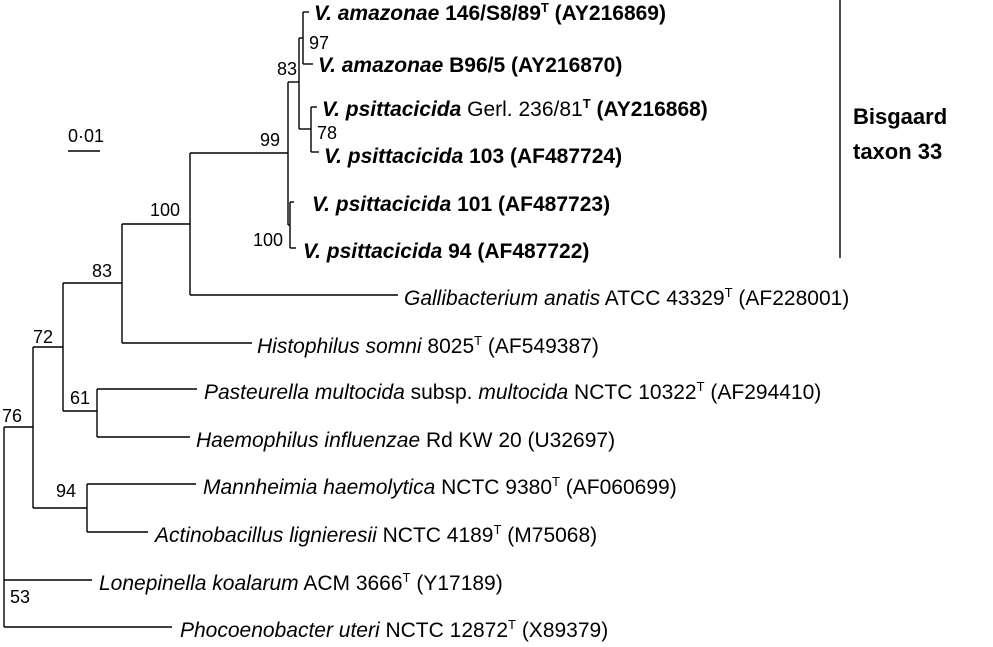 The height and width of the screenshot is (647, 993). What do you see at coordinates (270, 140) in the screenshot?
I see `bootstrap-value: 99` at bounding box center [270, 140].